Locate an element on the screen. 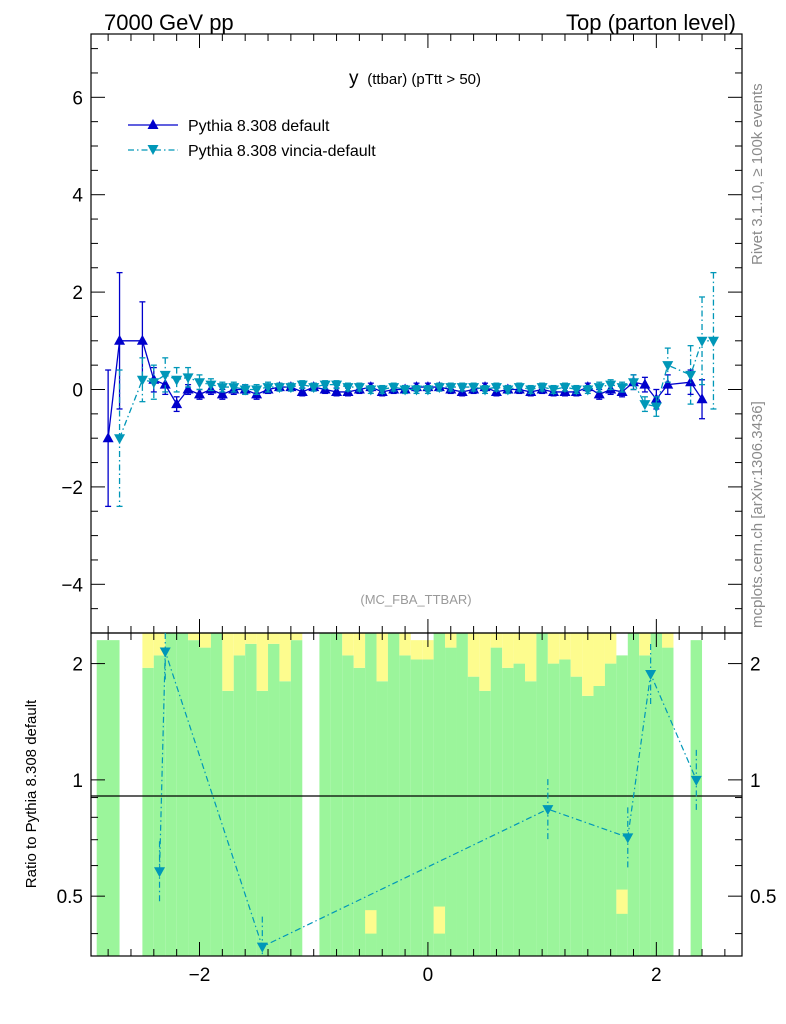  ratio-ylabel: Ratio to Pythia 8.308 default is located at coordinates (31, 793).